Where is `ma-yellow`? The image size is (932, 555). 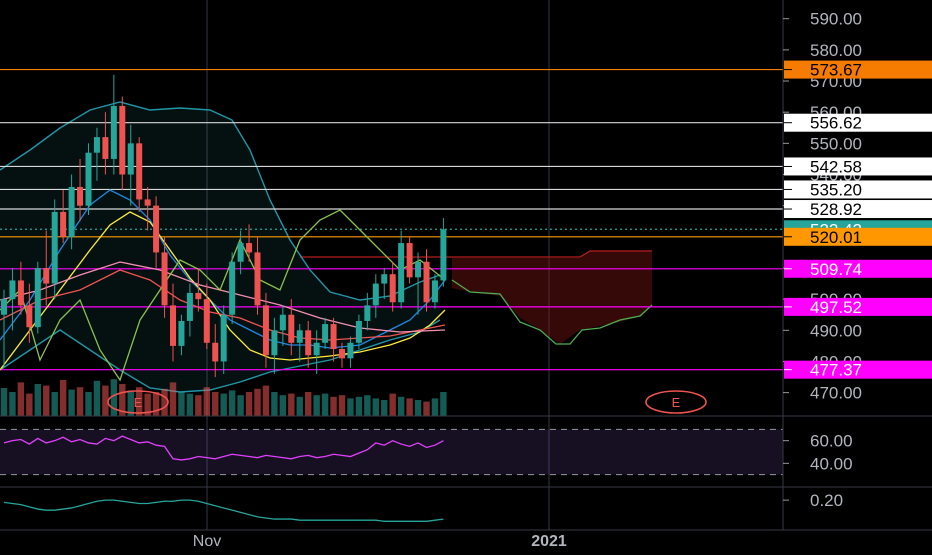
ma-yellow is located at coordinates (223, 291).